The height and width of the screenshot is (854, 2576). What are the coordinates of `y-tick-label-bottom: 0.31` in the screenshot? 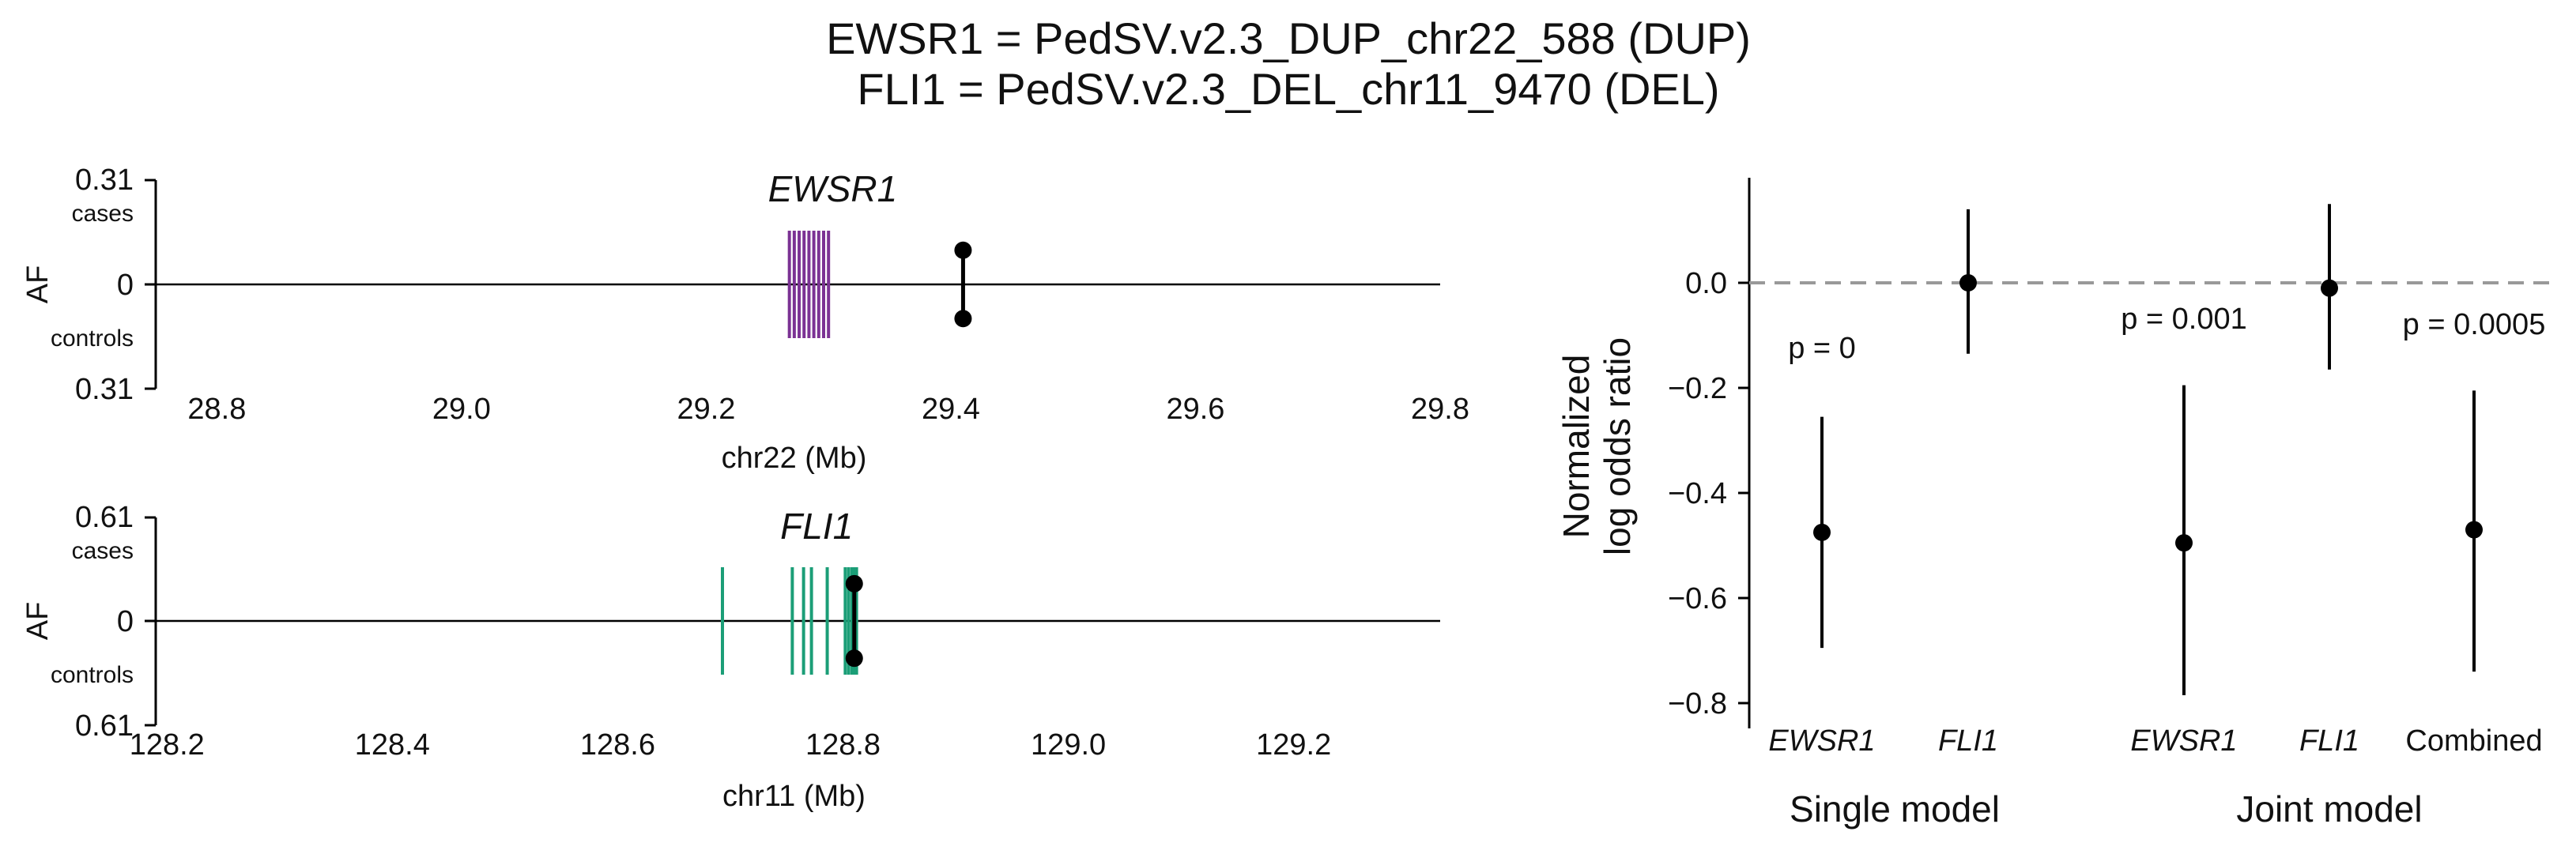 It's located at (105, 389).